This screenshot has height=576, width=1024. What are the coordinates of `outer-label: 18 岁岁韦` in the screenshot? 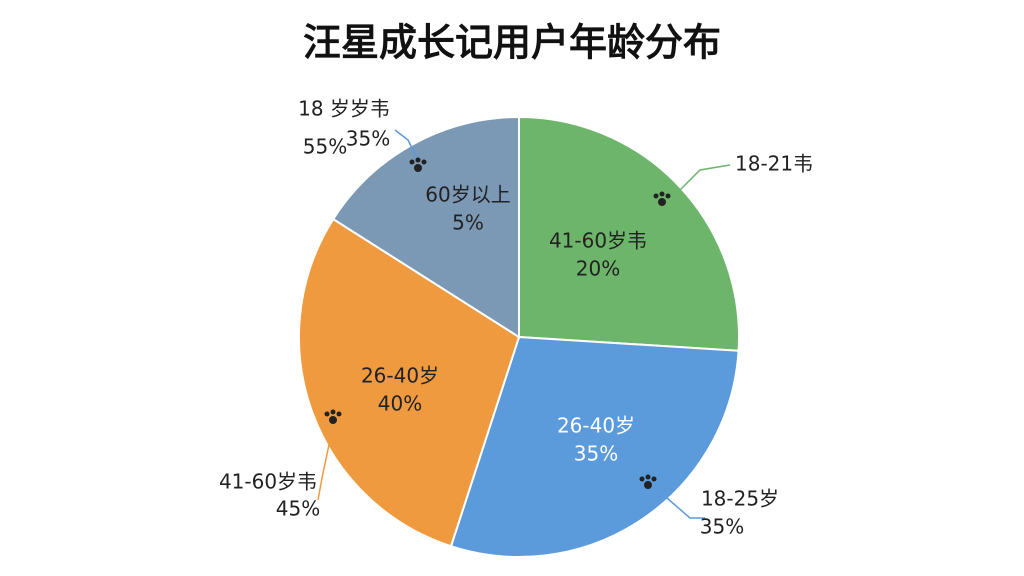 It's located at (344, 109).